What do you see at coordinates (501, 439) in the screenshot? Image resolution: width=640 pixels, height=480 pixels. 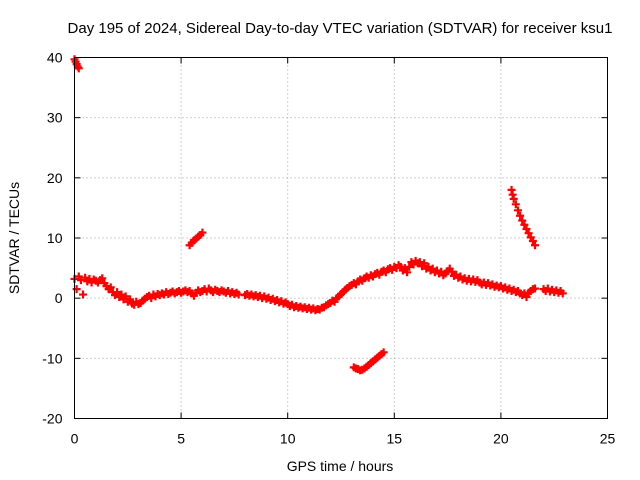 I see `x-tick-label: 20` at bounding box center [501, 439].